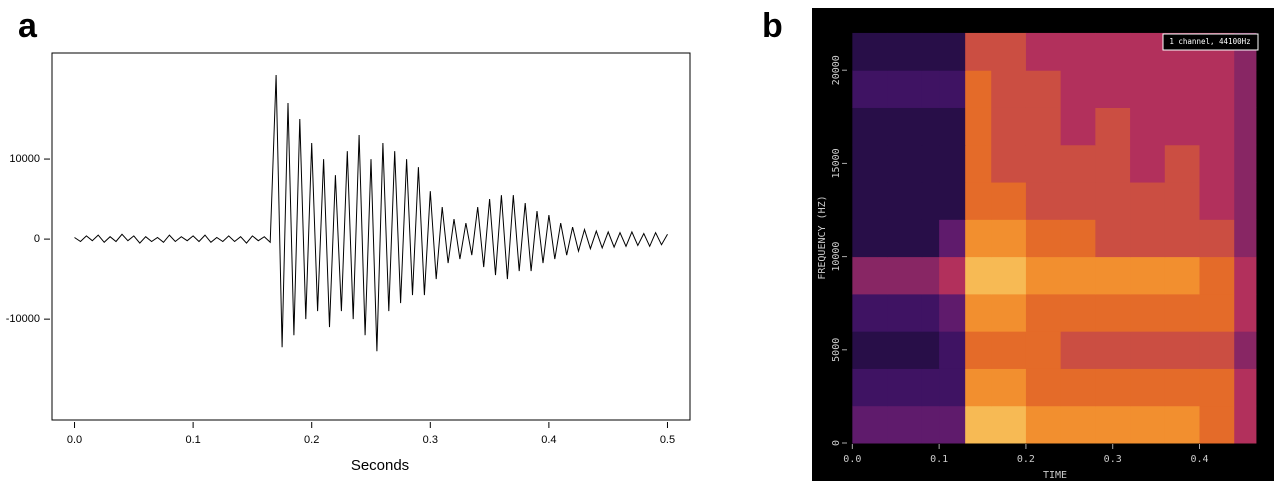 This screenshot has width=1274, height=486. What do you see at coordinates (836, 443) in the screenshot?
I see `y-tick-label: 0` at bounding box center [836, 443].